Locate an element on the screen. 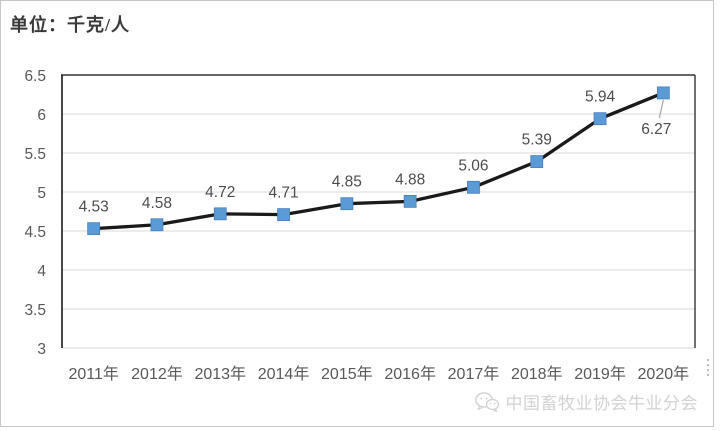 The image size is (720, 431). x-tick-label: 2018年 is located at coordinates (537, 374).